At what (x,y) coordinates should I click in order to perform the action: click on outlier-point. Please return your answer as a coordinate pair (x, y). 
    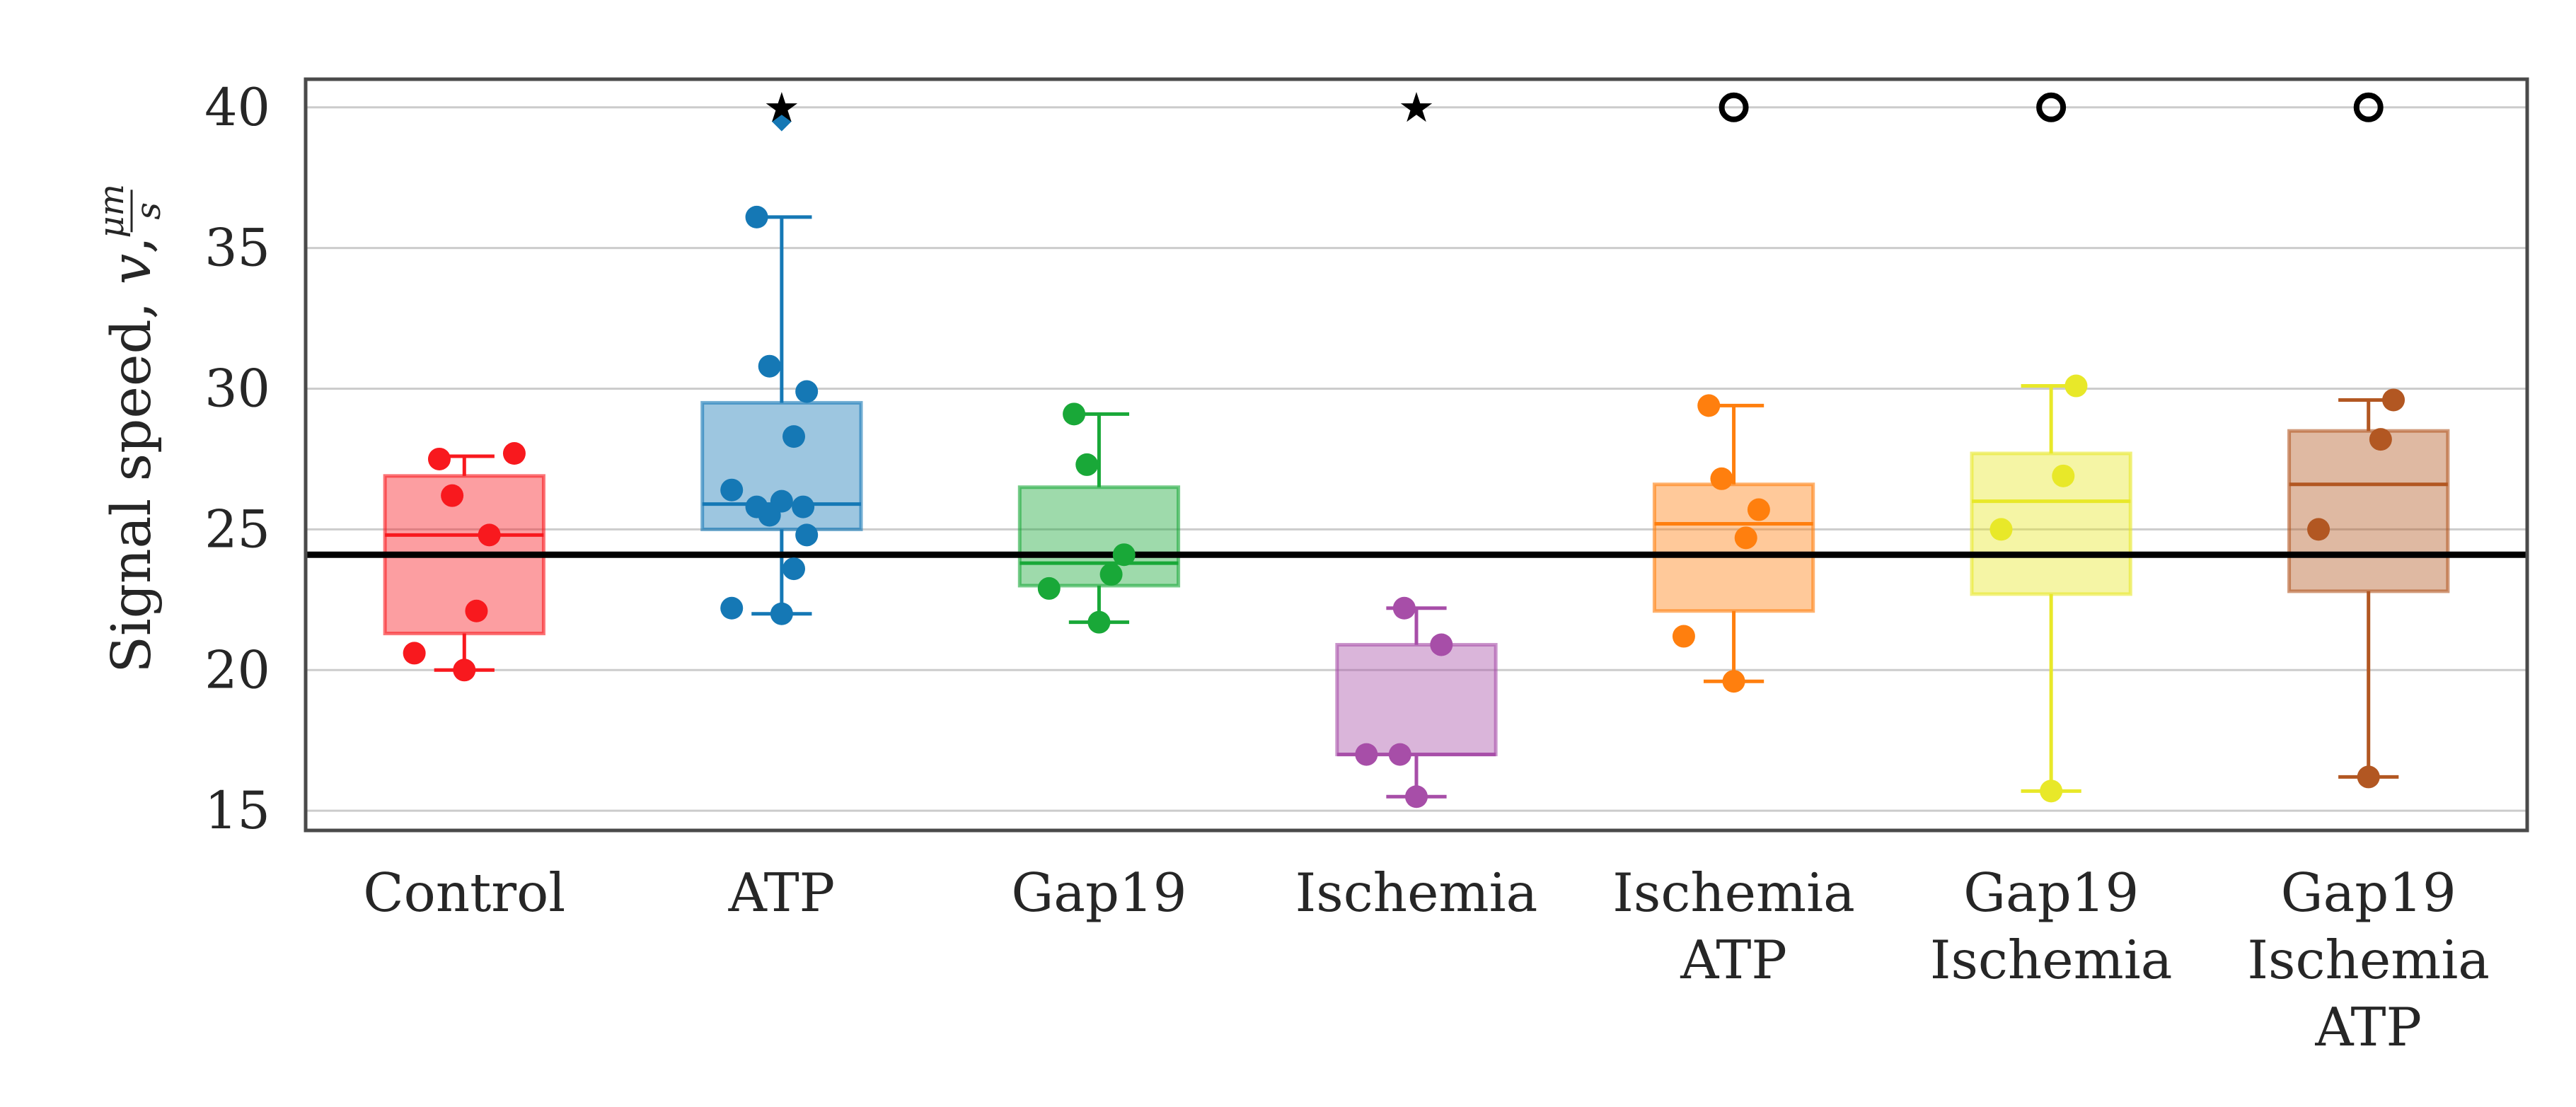
    Looking at the image, I should click on (781, 121).